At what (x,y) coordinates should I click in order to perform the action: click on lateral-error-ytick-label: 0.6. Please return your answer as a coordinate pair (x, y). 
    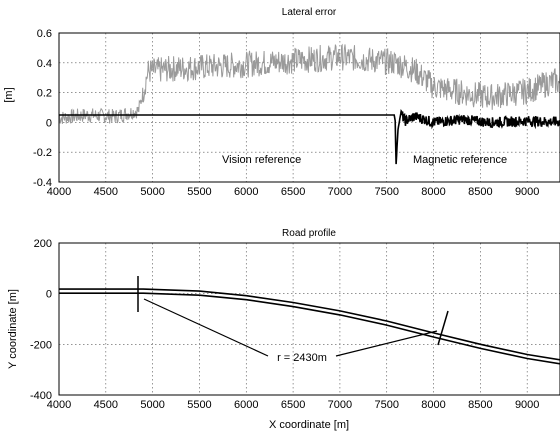
    Looking at the image, I should click on (44, 34).